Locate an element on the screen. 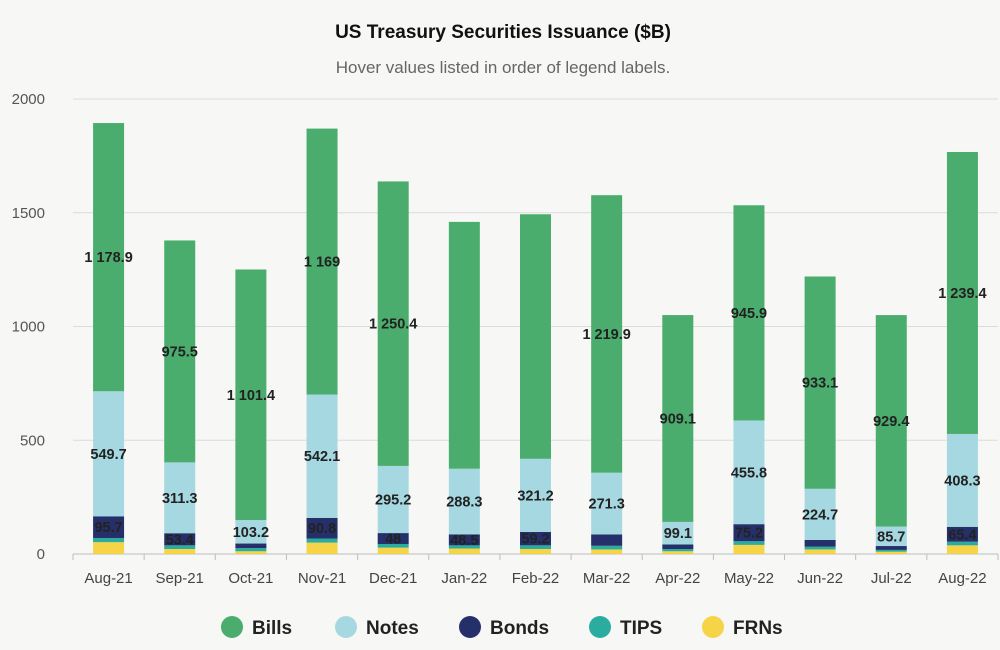 The width and height of the screenshot is (1000, 650). legend-swatch-frns is located at coordinates (713, 627).